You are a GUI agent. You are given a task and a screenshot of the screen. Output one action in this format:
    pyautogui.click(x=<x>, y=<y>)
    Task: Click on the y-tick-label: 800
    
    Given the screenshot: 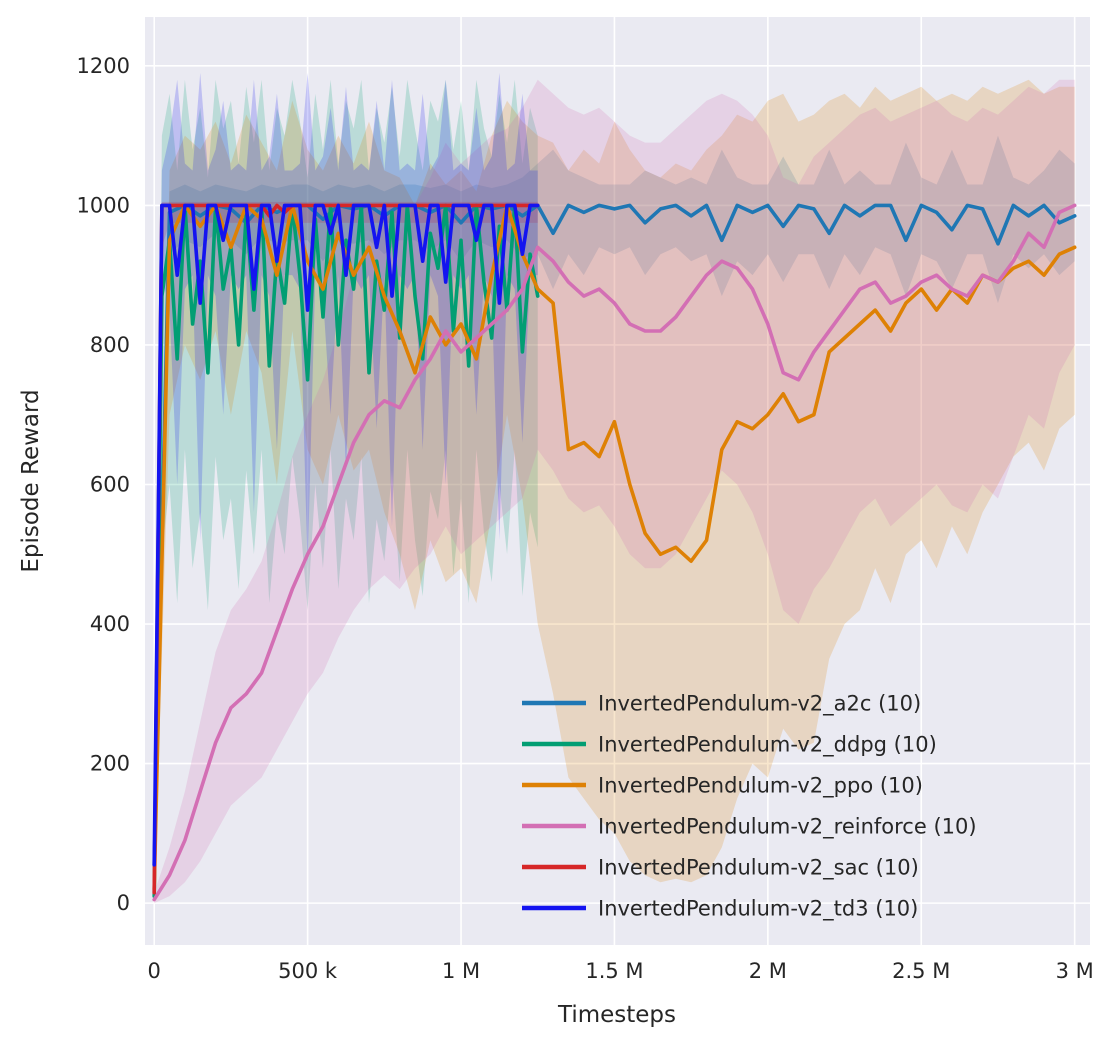 What is the action you would take?
    pyautogui.click(x=110, y=345)
    